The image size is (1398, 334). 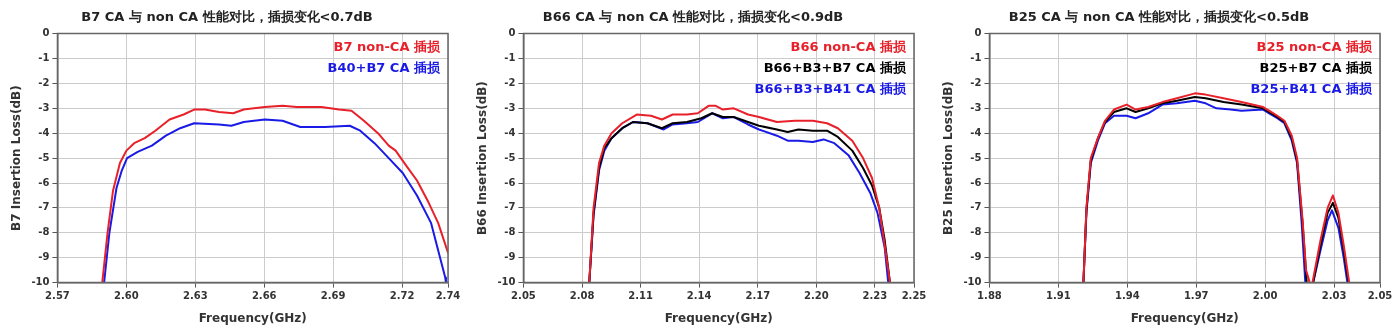 What do you see at coordinates (640, 296) in the screenshot?
I see `x-tick-label: 2.11` at bounding box center [640, 296].